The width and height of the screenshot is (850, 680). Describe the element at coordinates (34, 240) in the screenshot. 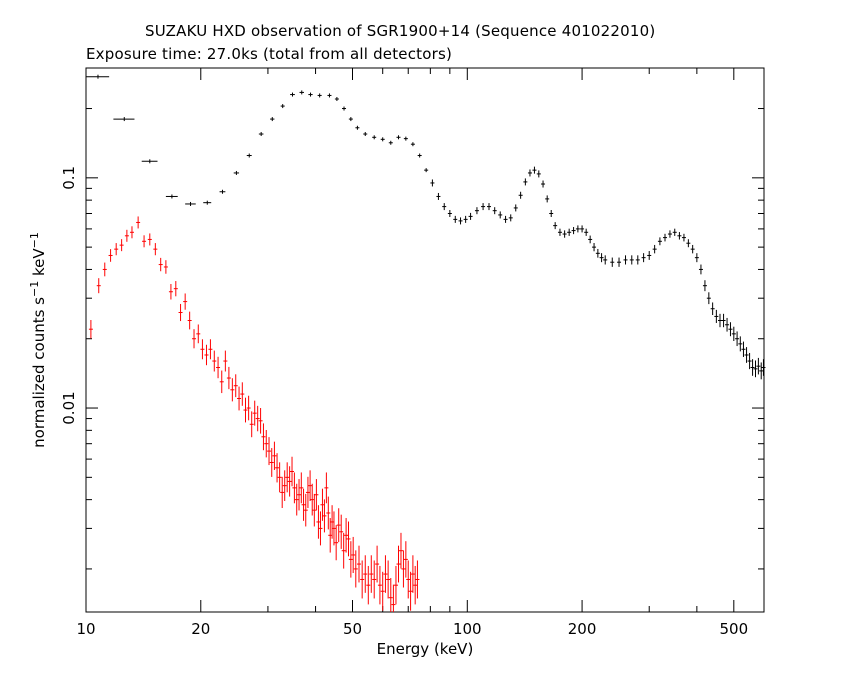

I see `y-axis-label-exp2: −1` at that location.